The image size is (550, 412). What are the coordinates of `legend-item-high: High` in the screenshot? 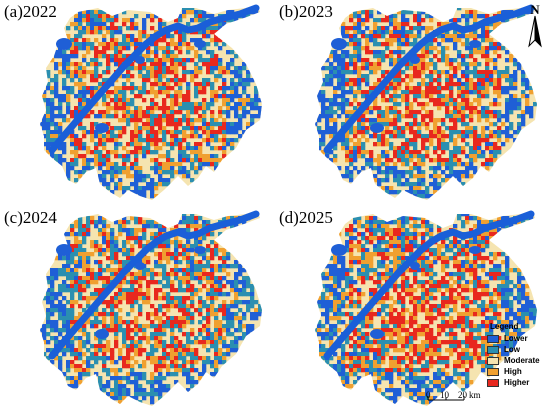 It's located at (518, 372).